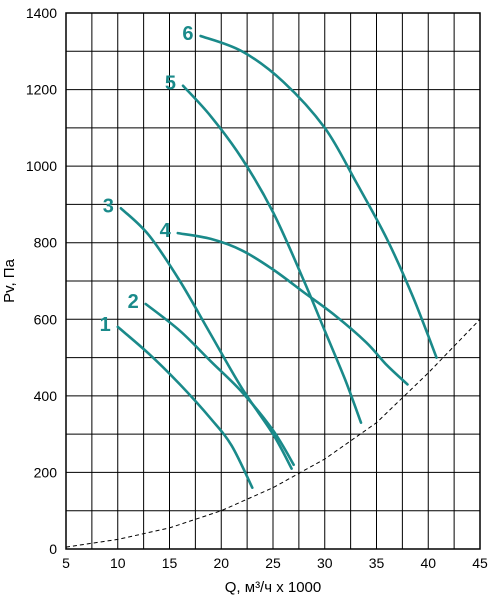  What do you see at coordinates (66, 563) in the screenshot?
I see `x-tick-label: 5` at bounding box center [66, 563].